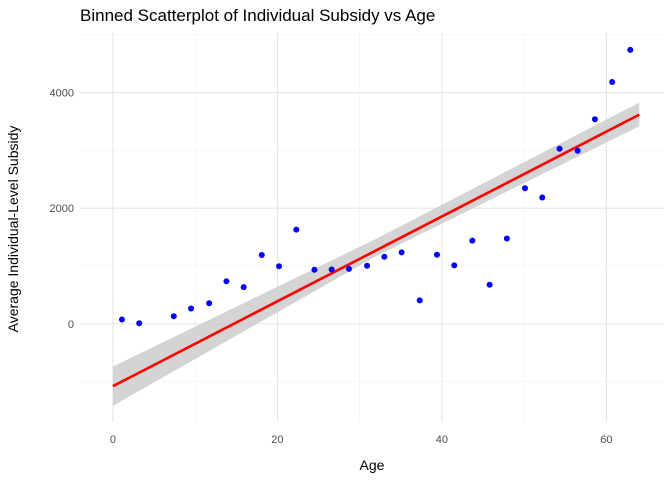 Image resolution: width=672 pixels, height=480 pixels. I want to click on y-tick-label: 2000, so click(62, 209).